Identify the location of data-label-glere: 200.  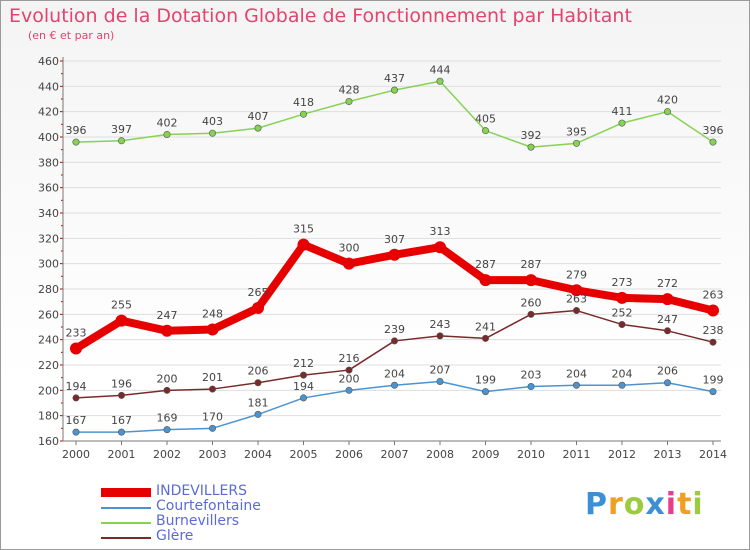
(167, 378).